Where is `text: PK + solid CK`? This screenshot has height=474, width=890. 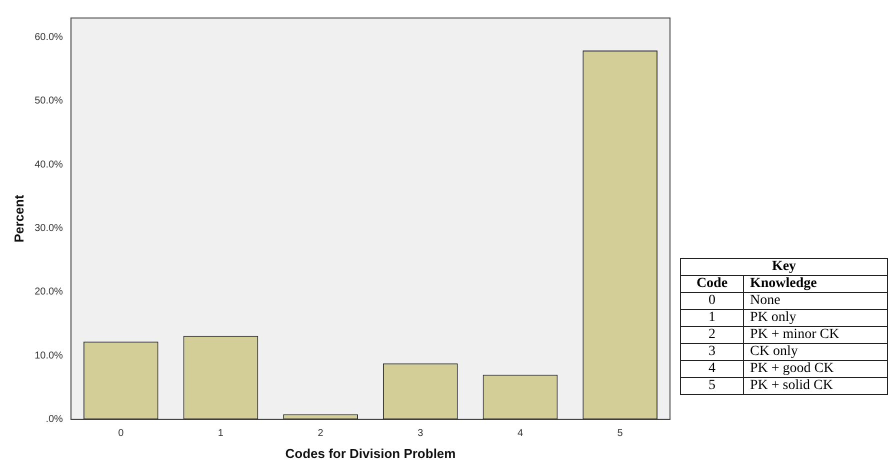 text: PK + solid CK is located at coordinates (816, 386).